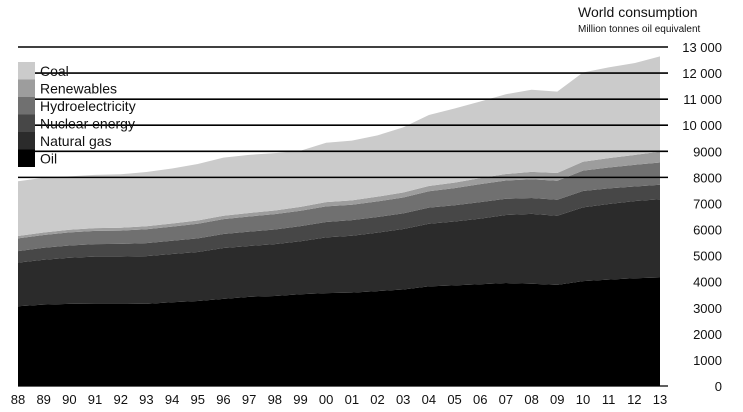  I want to click on x-tick-label: 02, so click(377, 399).